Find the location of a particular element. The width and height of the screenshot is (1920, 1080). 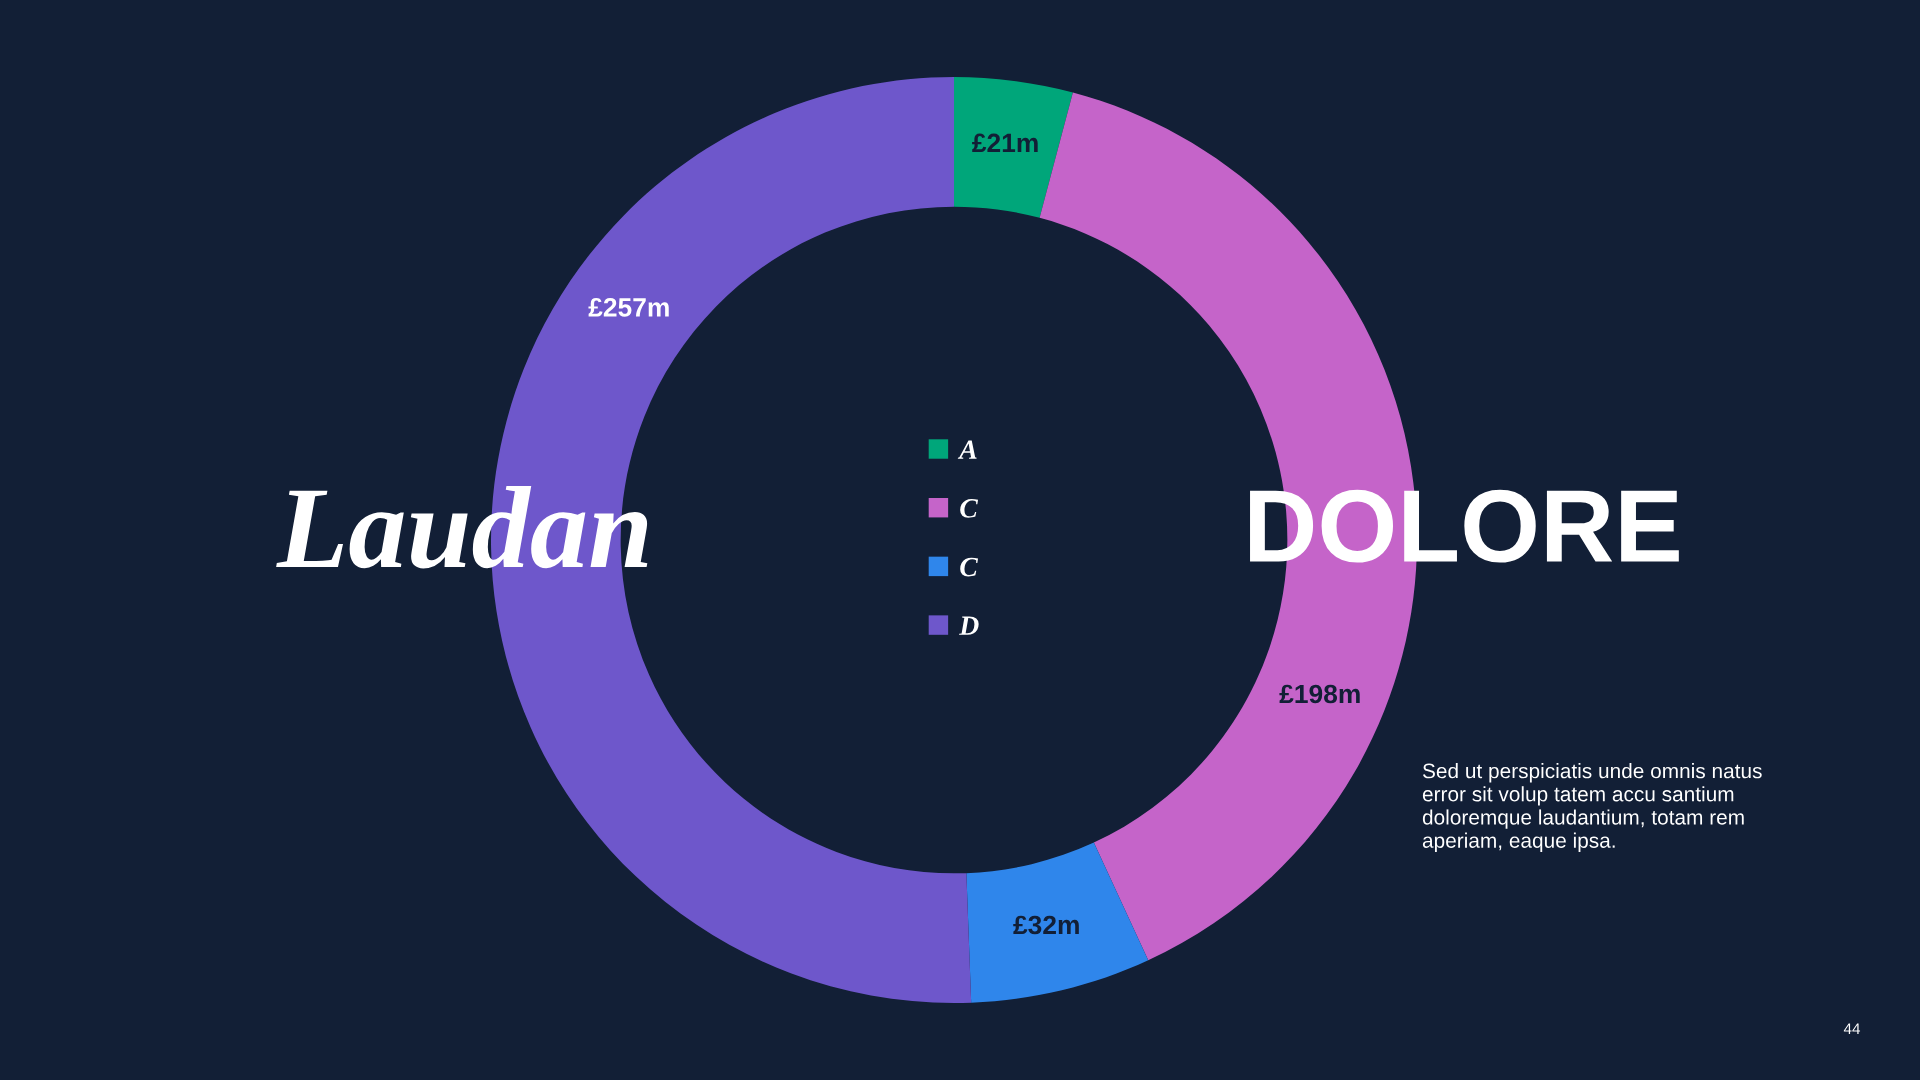

data-label: £32m is located at coordinates (1046, 925).